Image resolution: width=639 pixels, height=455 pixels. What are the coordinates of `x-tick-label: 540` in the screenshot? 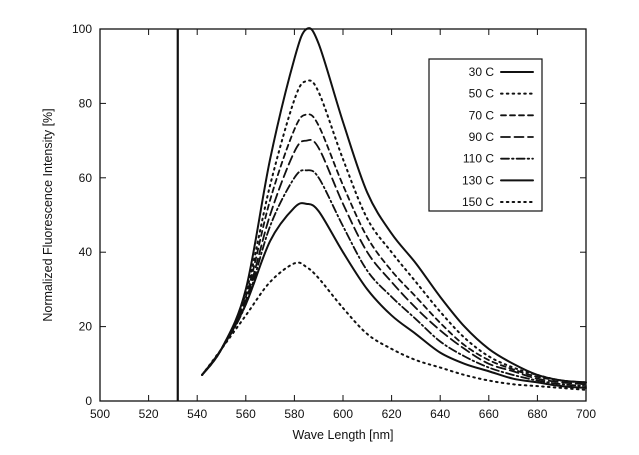 It's located at (197, 414).